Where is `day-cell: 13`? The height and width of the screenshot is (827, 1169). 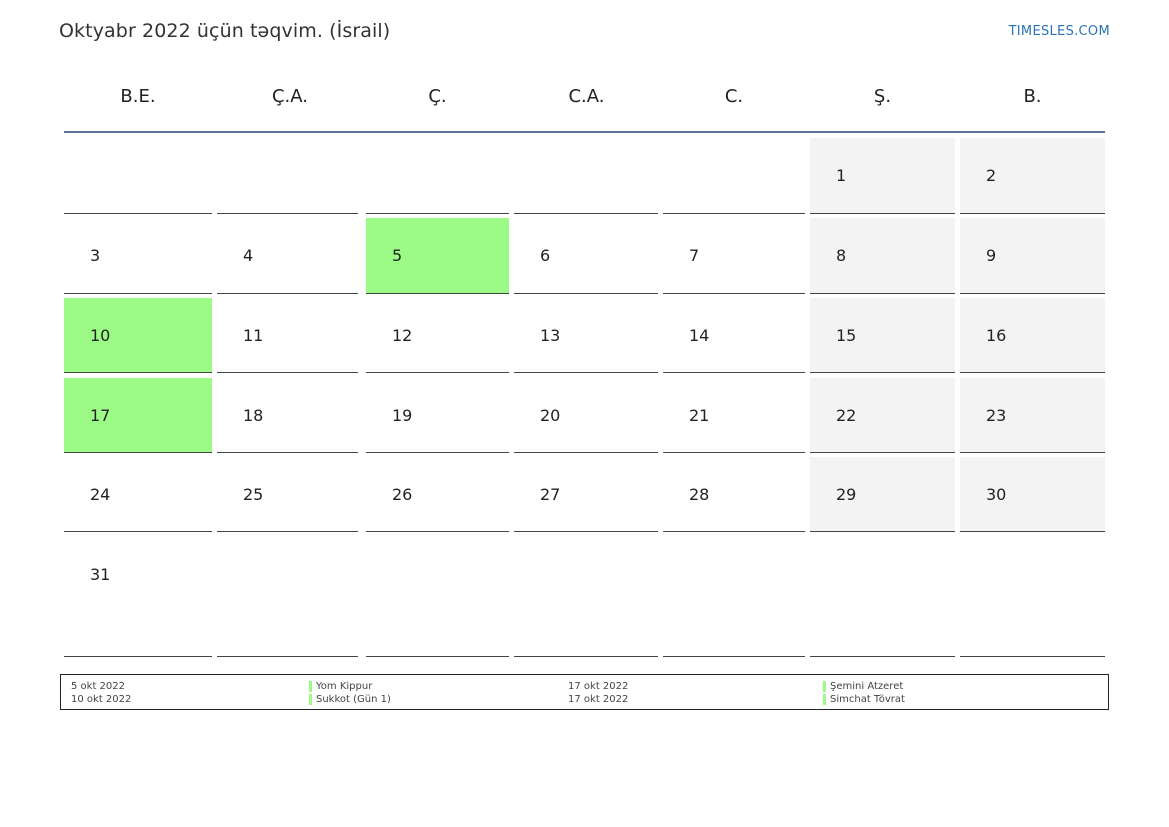 day-cell: 13 is located at coordinates (586, 335).